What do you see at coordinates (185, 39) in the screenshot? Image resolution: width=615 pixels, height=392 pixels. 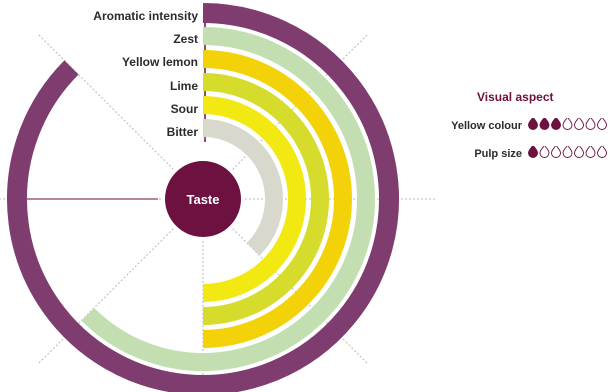 I see `series-label-zest: Zest` at bounding box center [185, 39].